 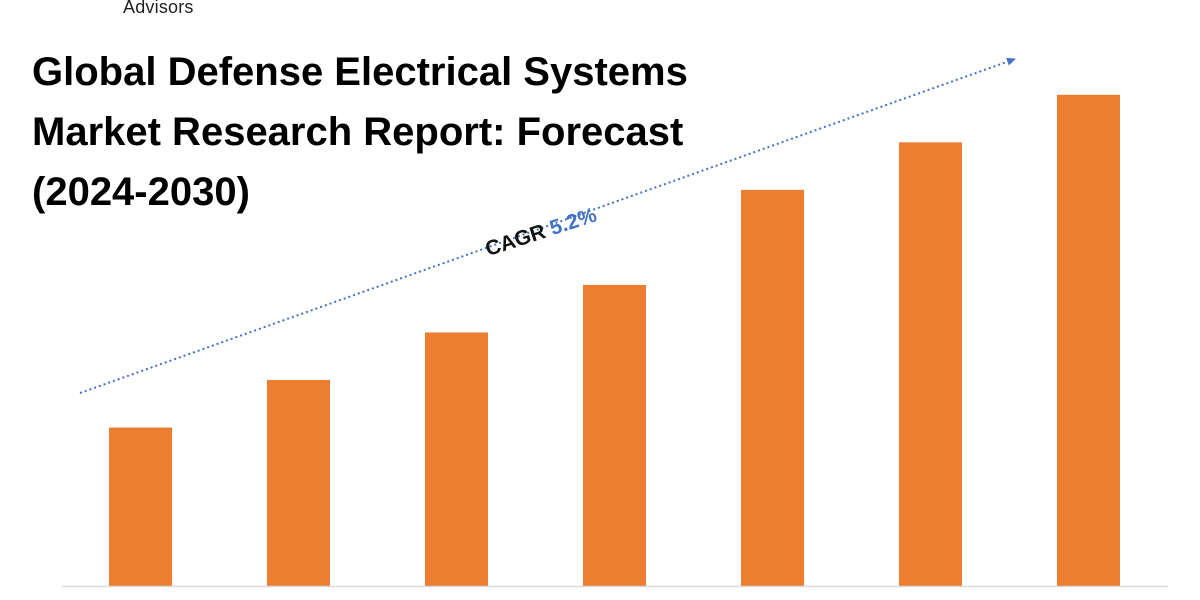 What do you see at coordinates (358, 132) in the screenshot?
I see `title-line-2: Market Research Report: Forecast` at bounding box center [358, 132].